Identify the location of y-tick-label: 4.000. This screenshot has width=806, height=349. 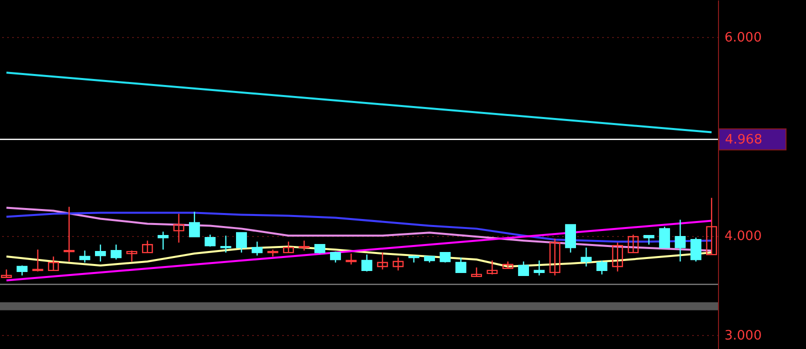
(743, 236).